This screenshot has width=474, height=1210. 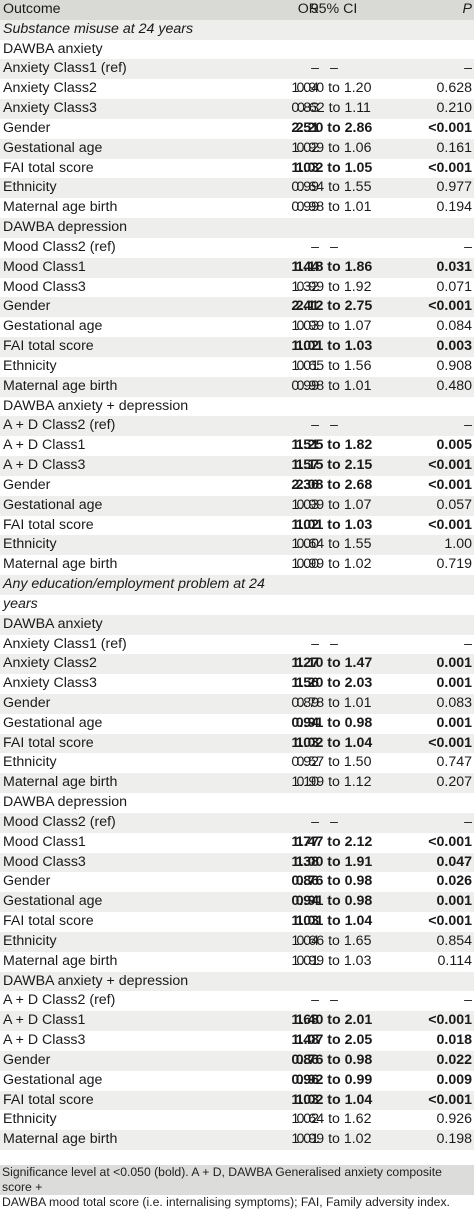 What do you see at coordinates (334, 663) in the screenshot?
I see `confidence-interval-cell: 1.10 to 1.47` at bounding box center [334, 663].